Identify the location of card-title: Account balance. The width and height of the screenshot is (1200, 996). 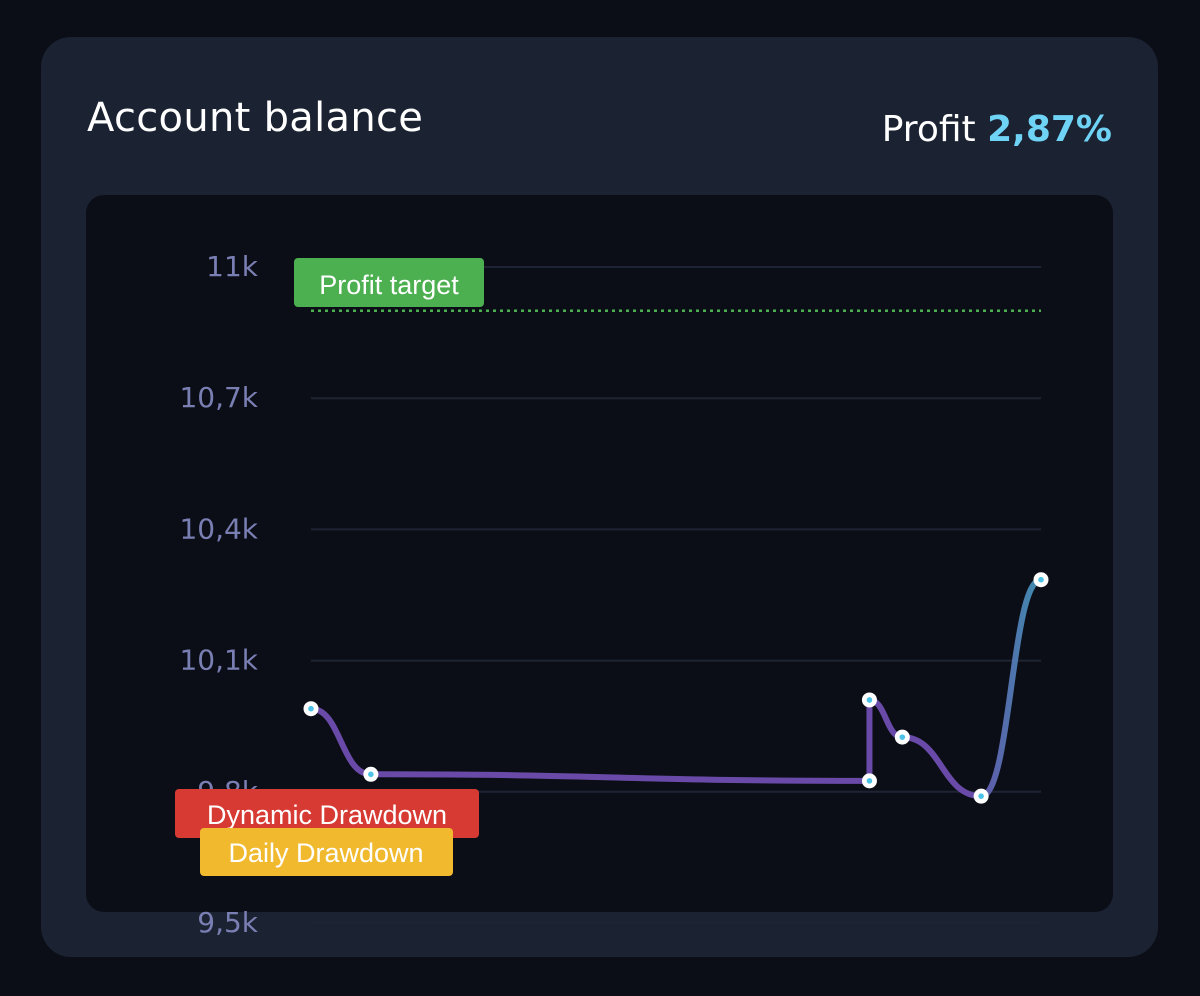
(255, 118).